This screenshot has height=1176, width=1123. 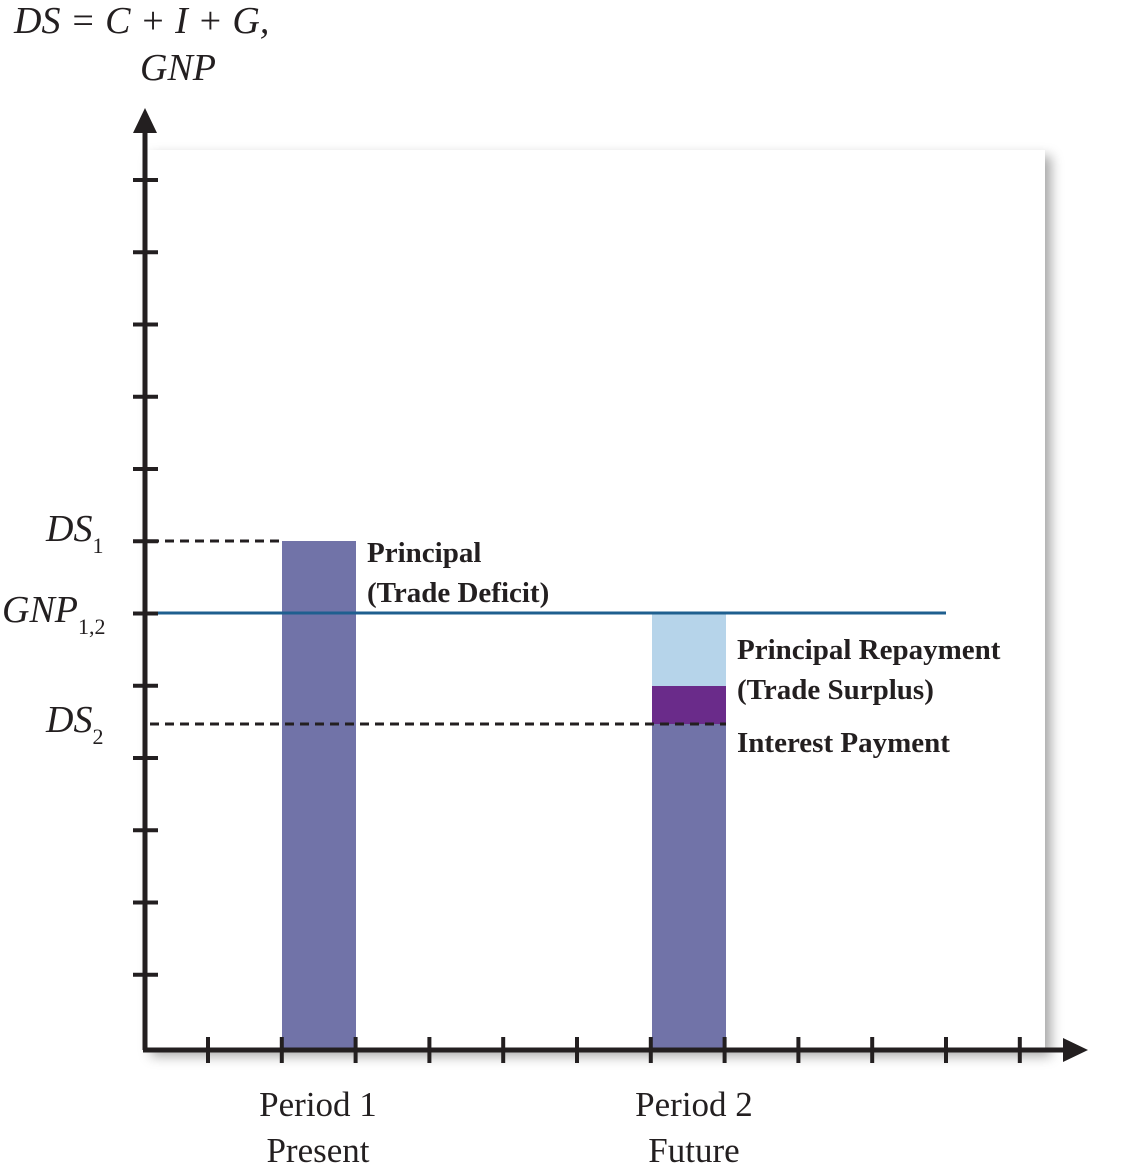 What do you see at coordinates (458, 593) in the screenshot?
I see `annotation: (Trade Deficit)` at bounding box center [458, 593].